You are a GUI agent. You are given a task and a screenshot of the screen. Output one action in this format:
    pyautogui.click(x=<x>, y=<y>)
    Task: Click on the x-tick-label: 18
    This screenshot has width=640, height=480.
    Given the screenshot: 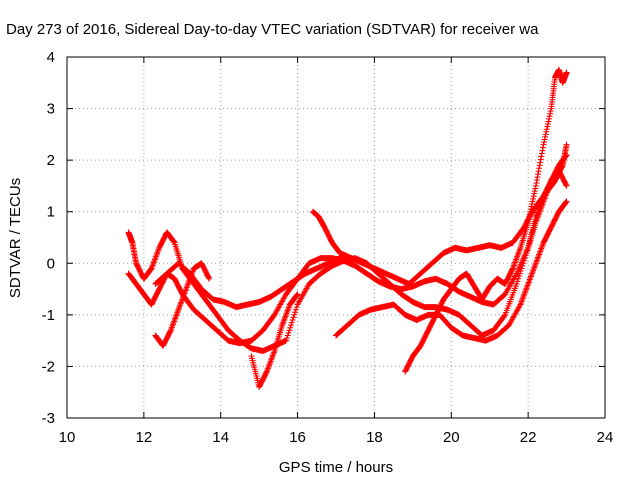 What is the action you would take?
    pyautogui.click(x=374, y=437)
    